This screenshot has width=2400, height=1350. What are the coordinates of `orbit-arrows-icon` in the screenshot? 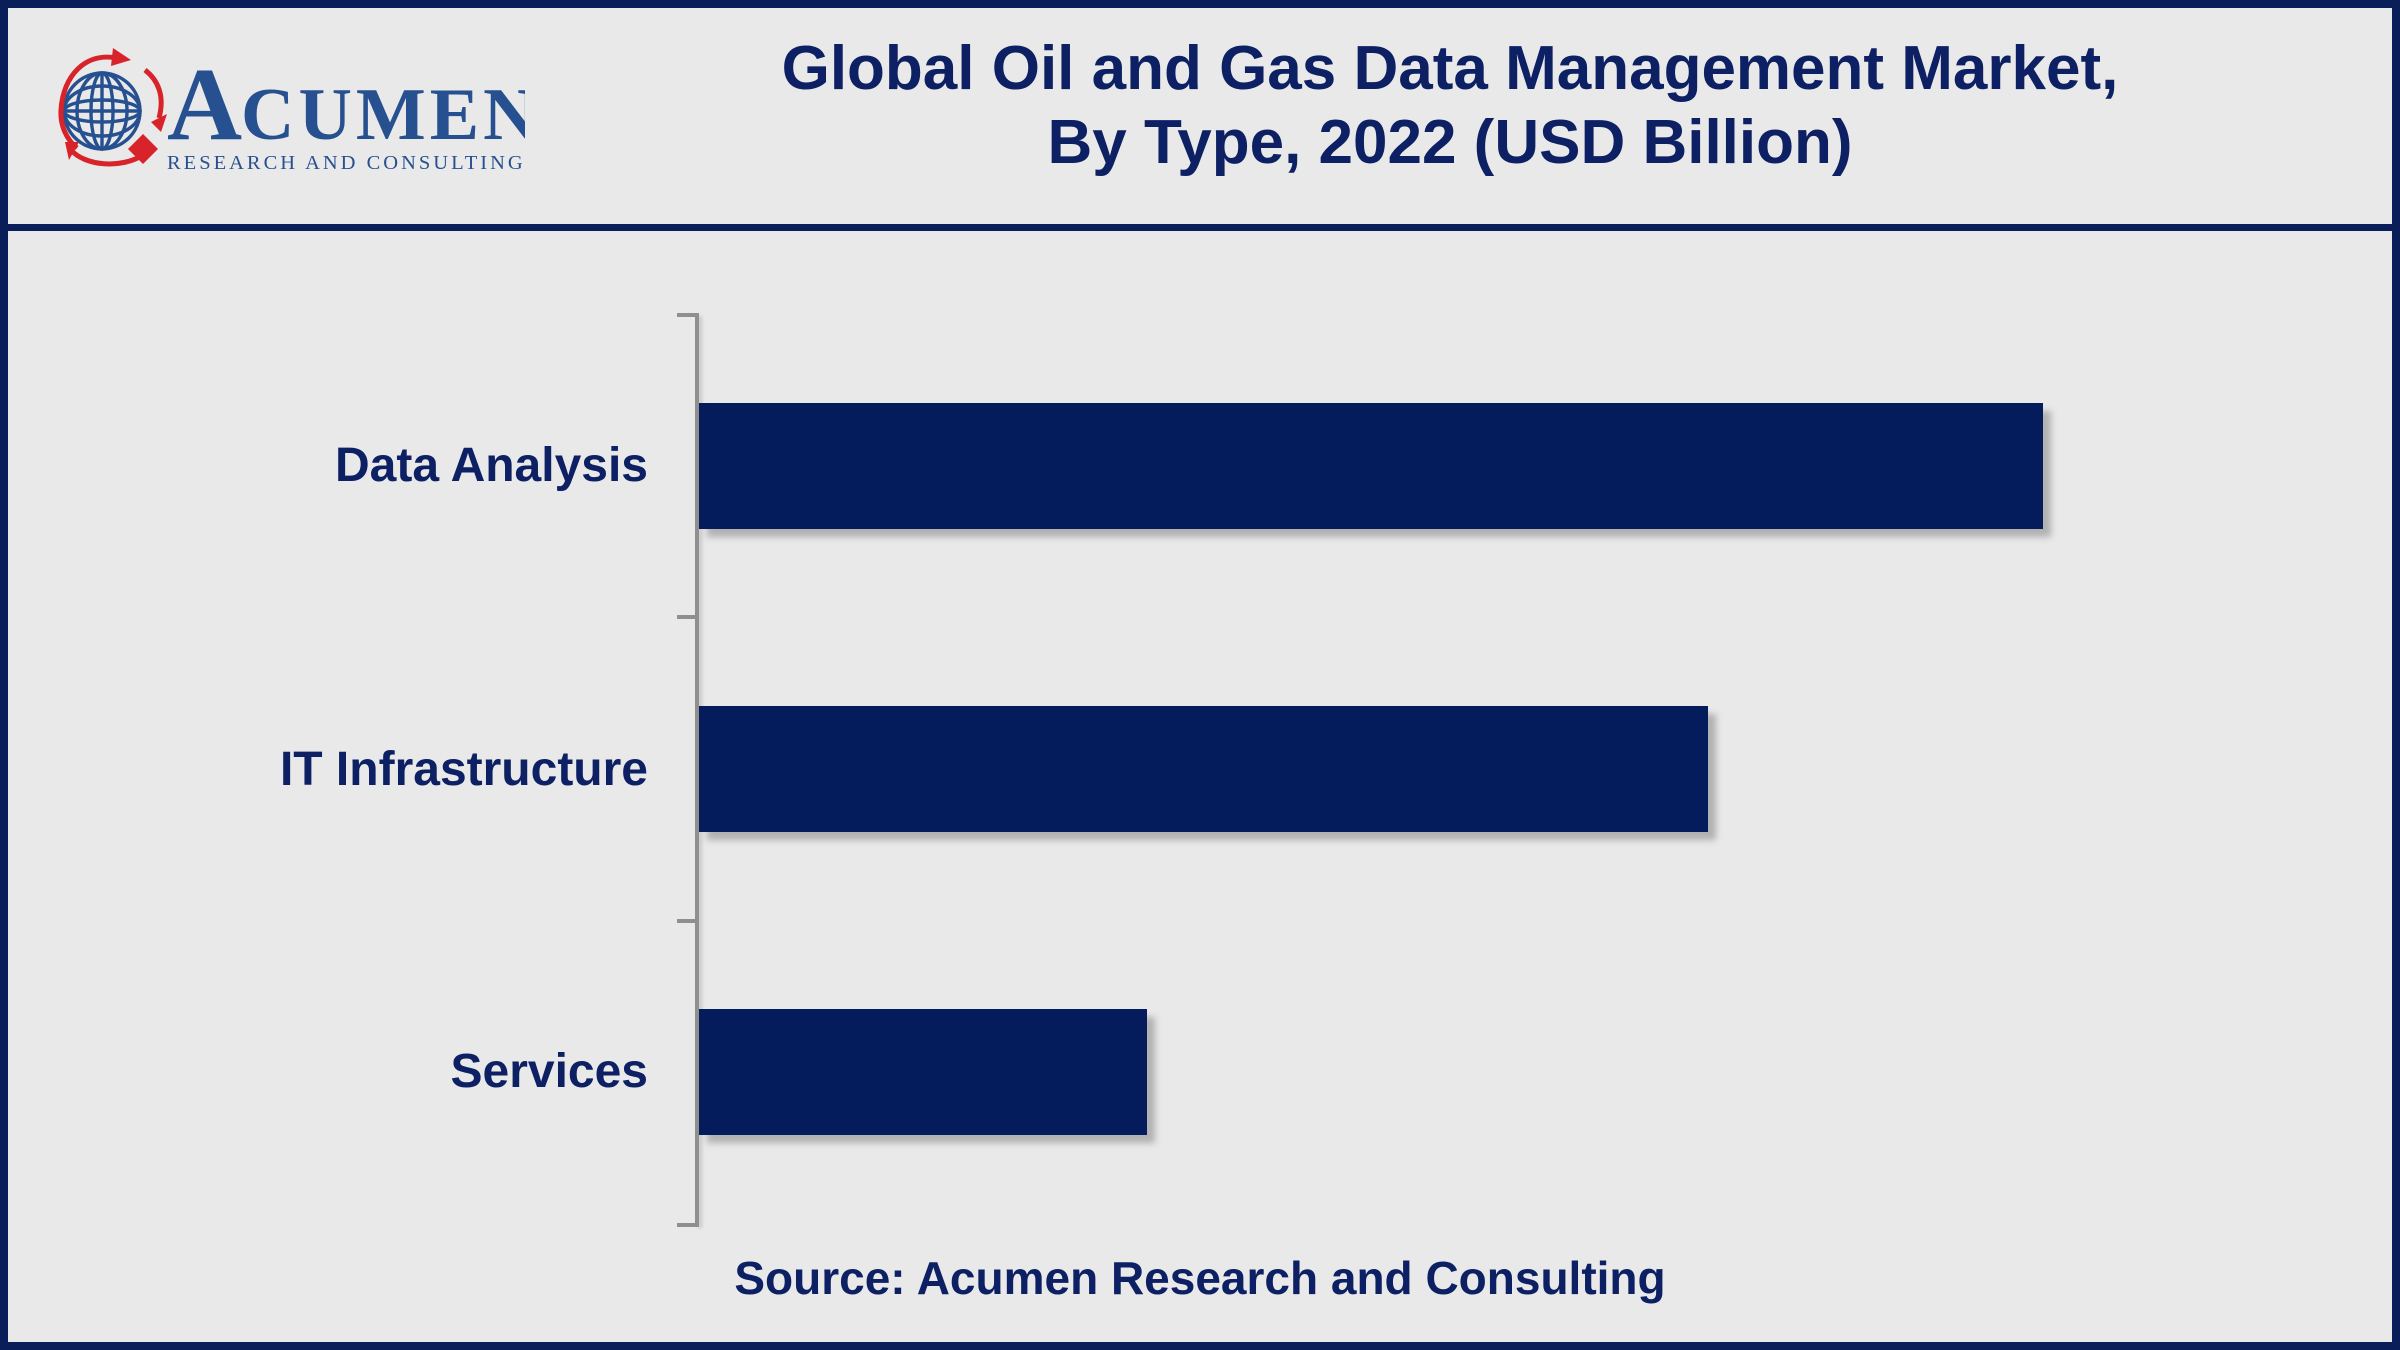 It's located at (111, 110).